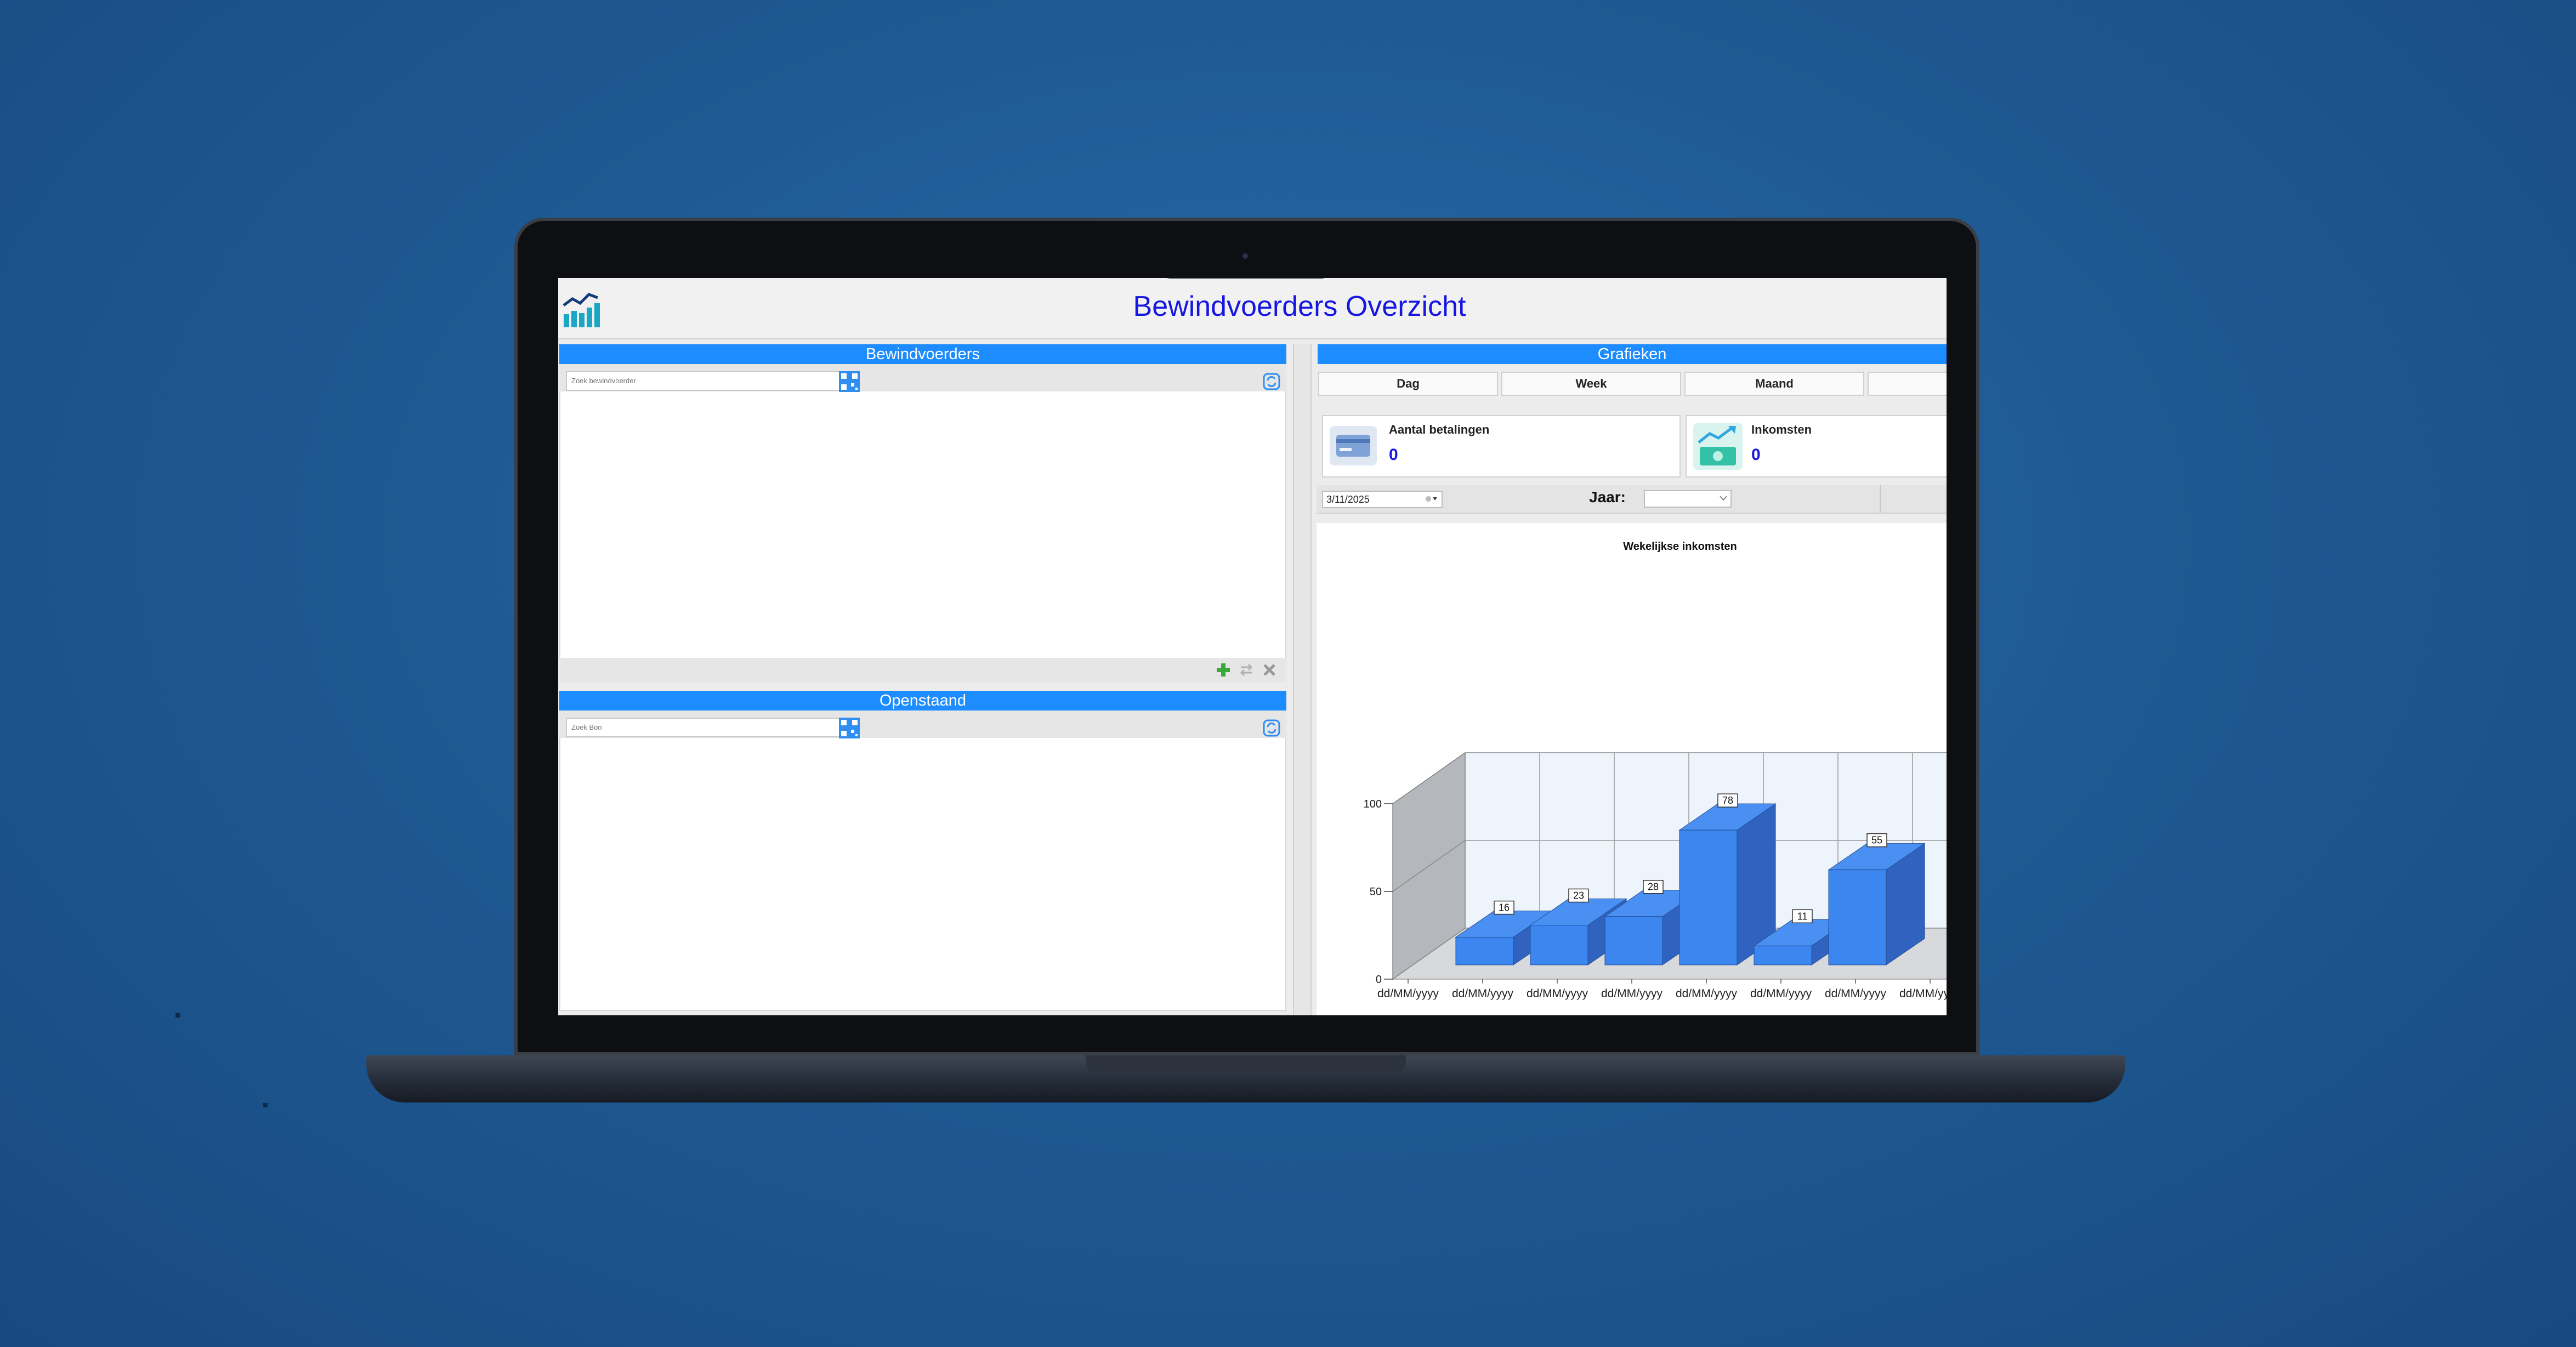  I want to click on y-tick-label: 100, so click(1373, 804).